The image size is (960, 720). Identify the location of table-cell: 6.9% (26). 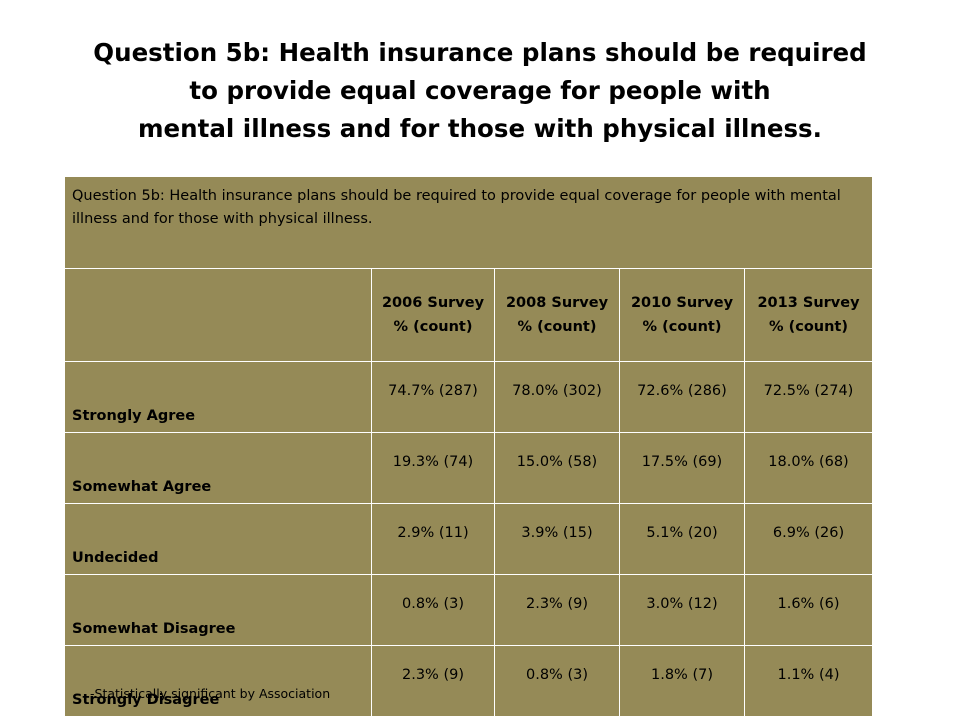
(808, 539).